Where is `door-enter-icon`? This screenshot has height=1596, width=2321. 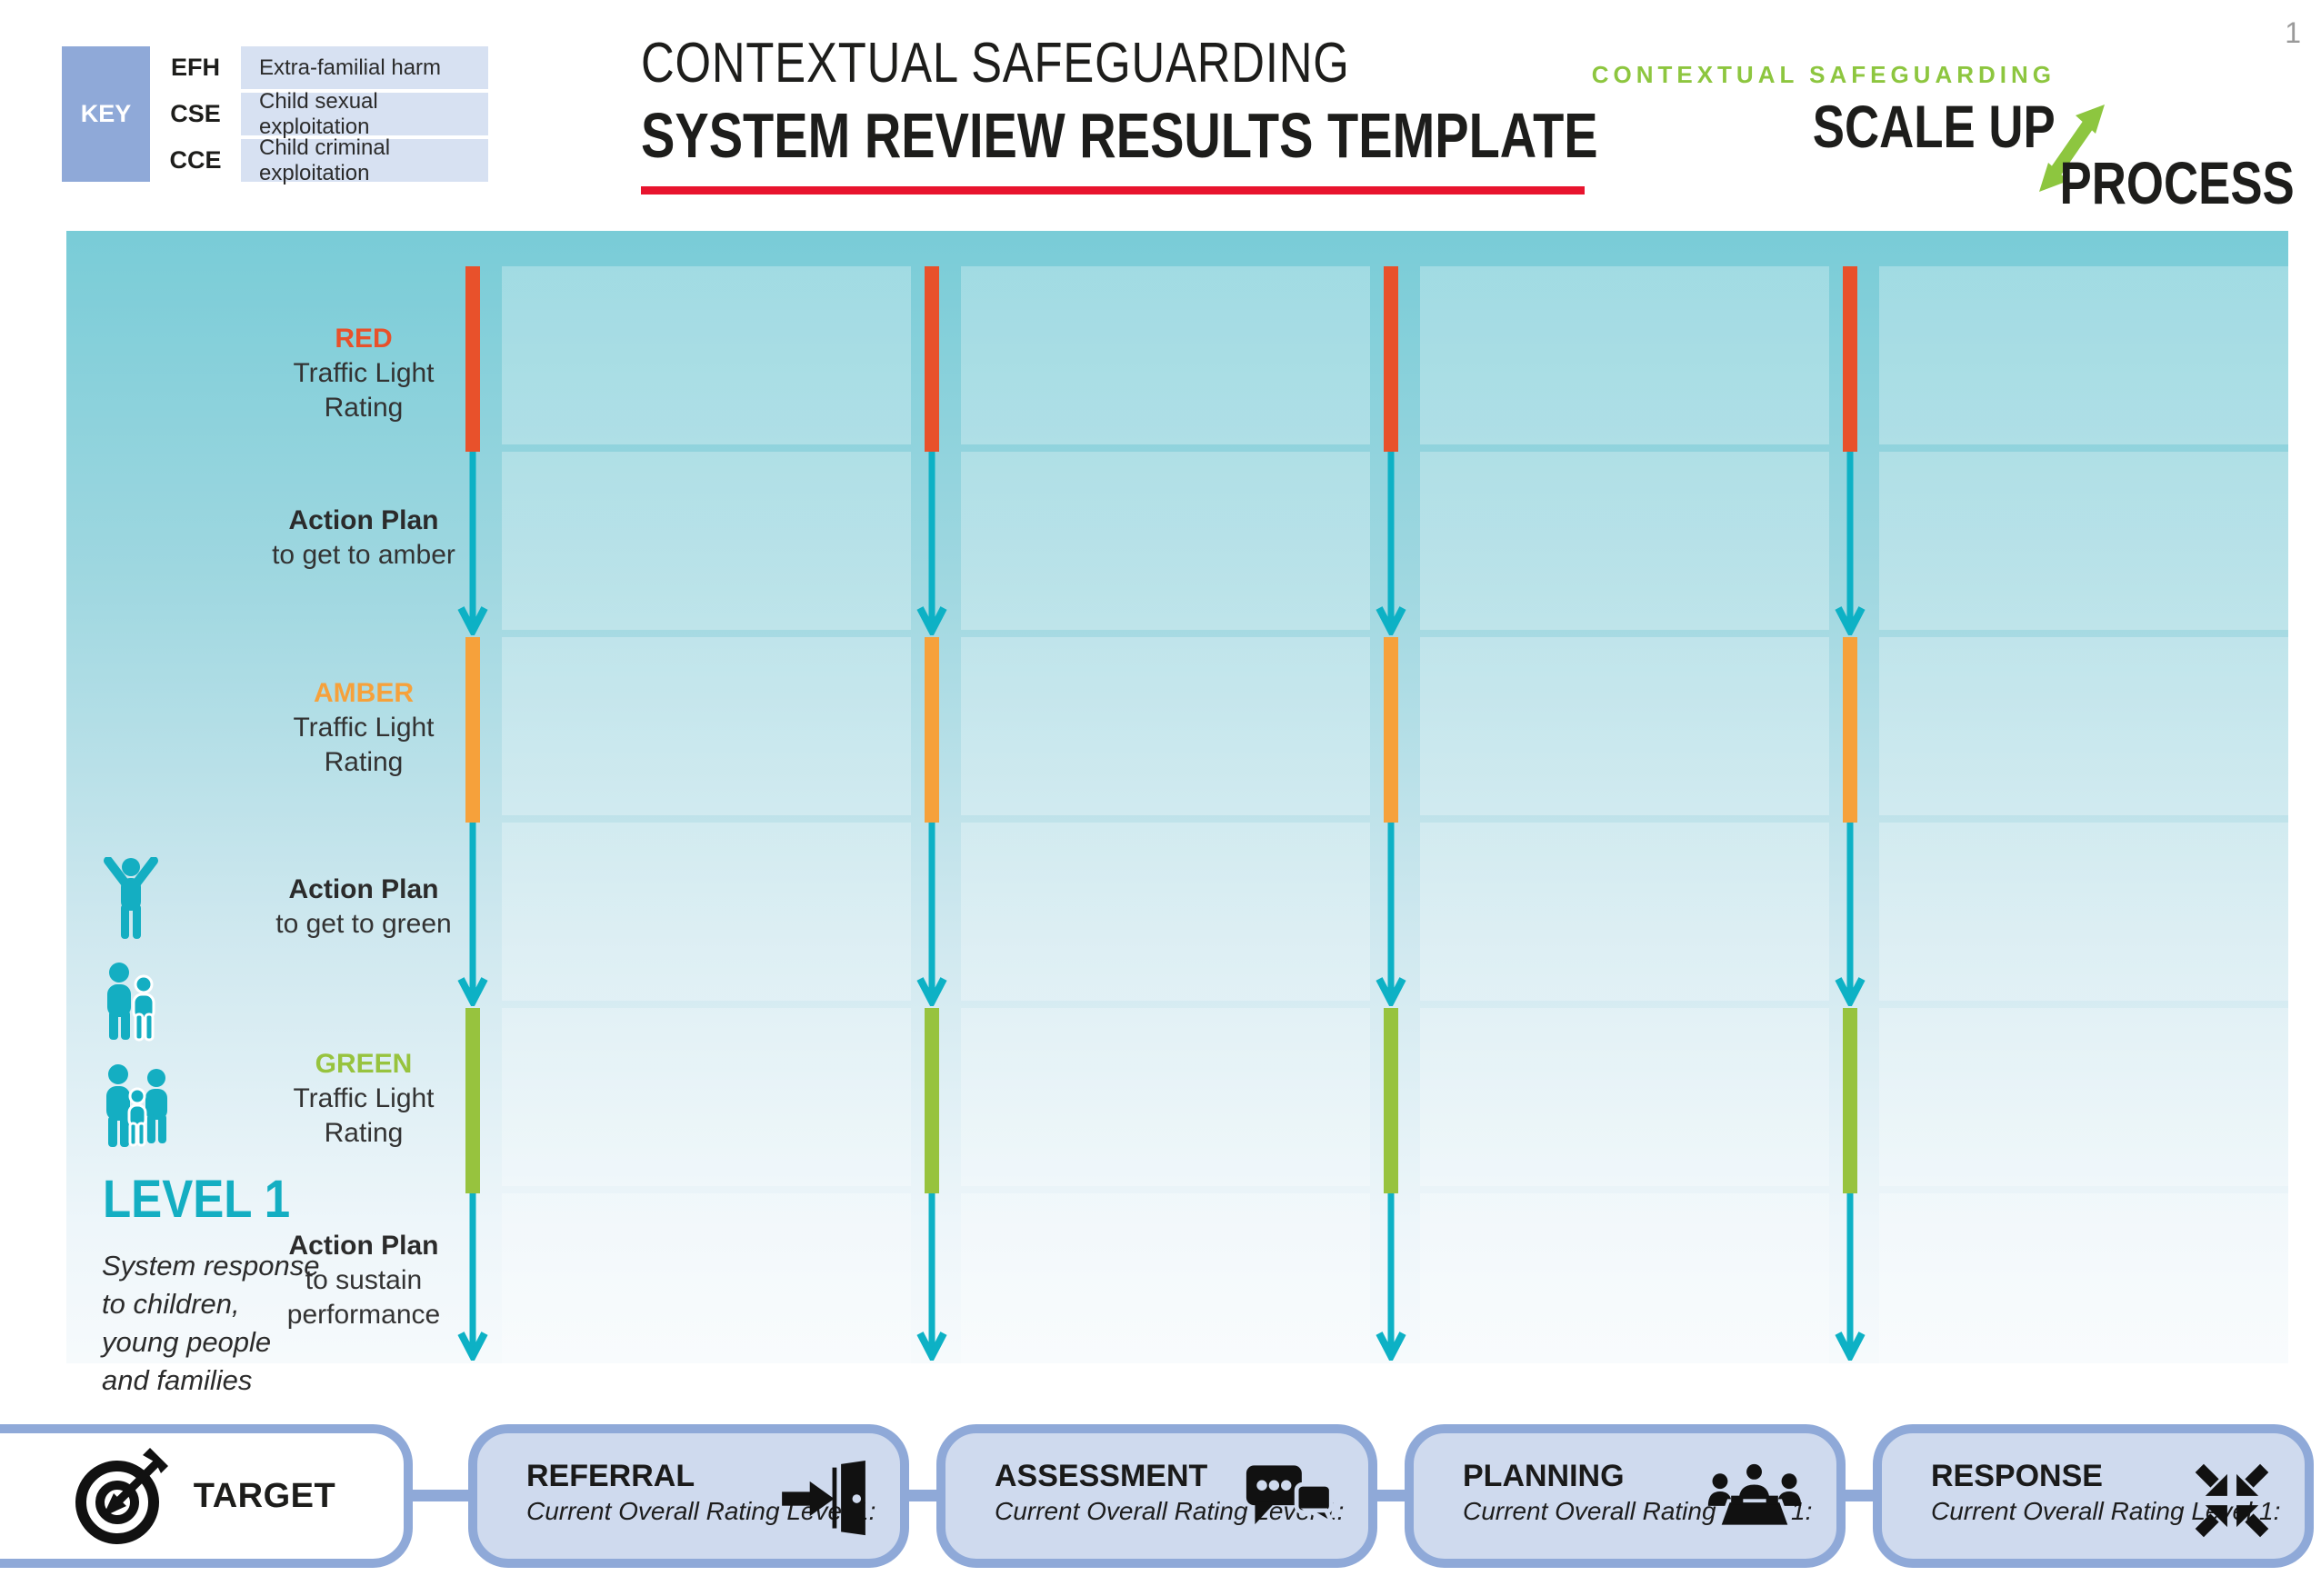 door-enter-icon is located at coordinates (823, 1498).